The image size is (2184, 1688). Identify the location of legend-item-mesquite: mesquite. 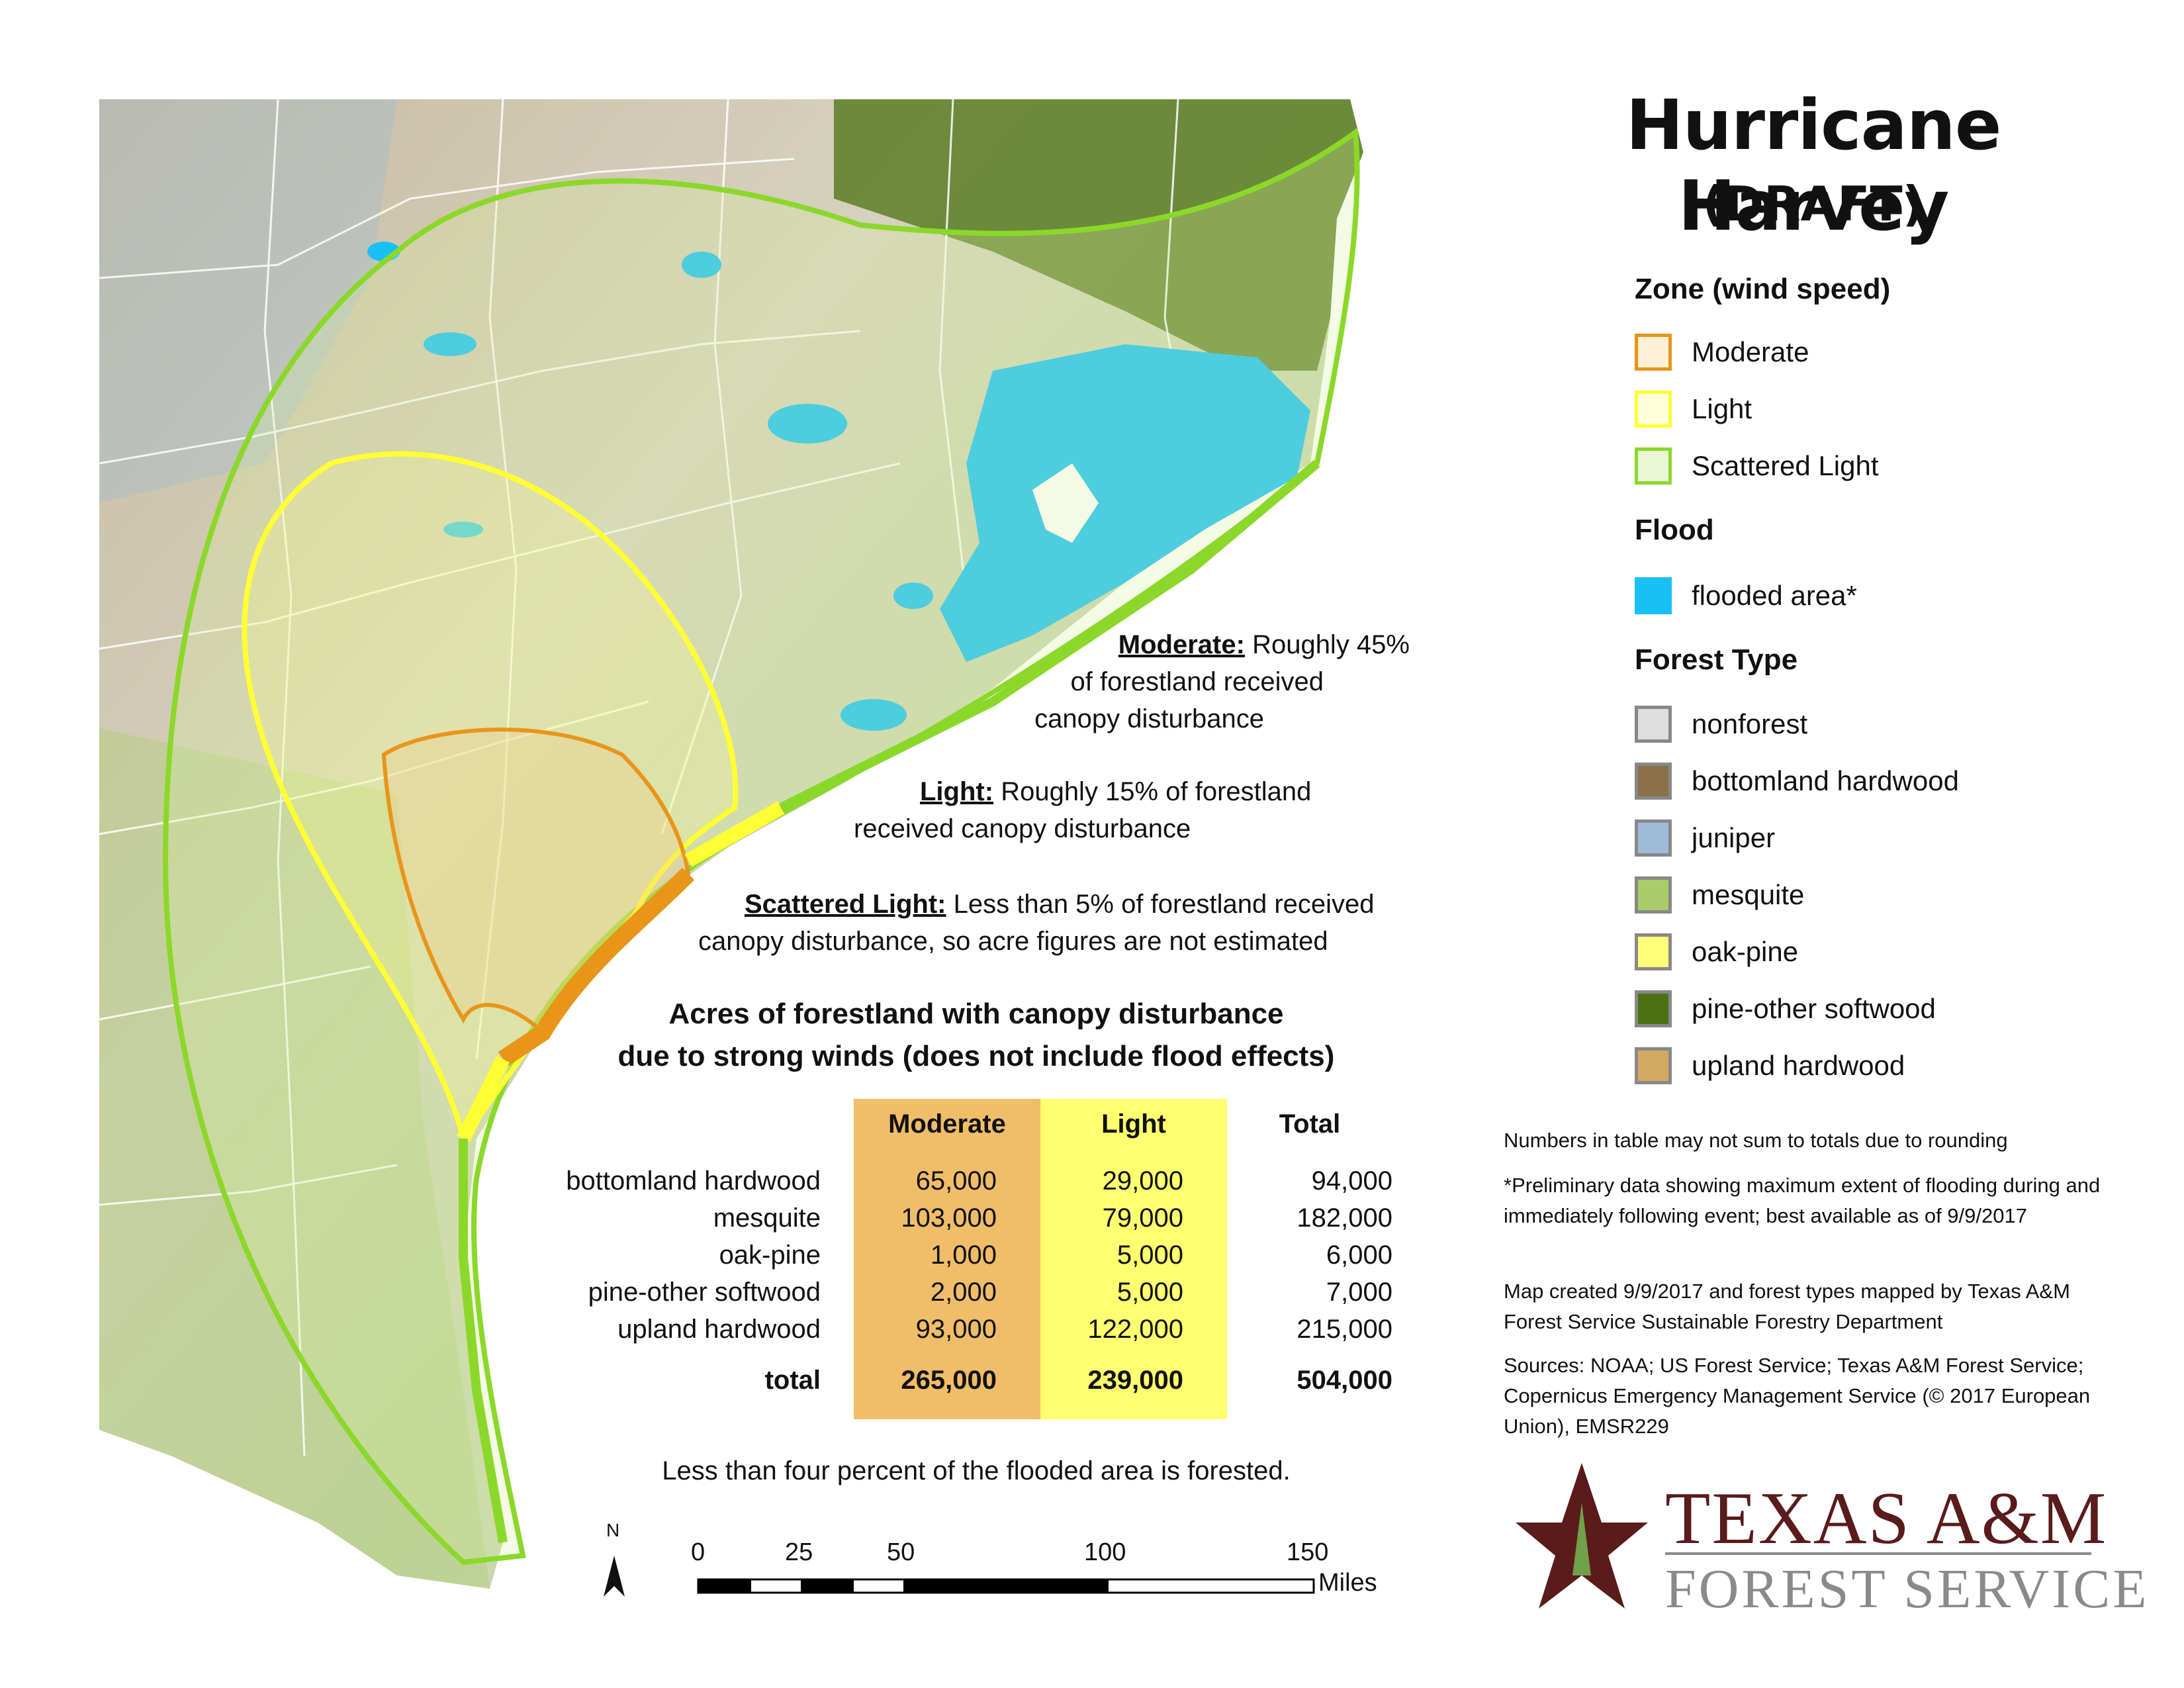
(1720, 895).